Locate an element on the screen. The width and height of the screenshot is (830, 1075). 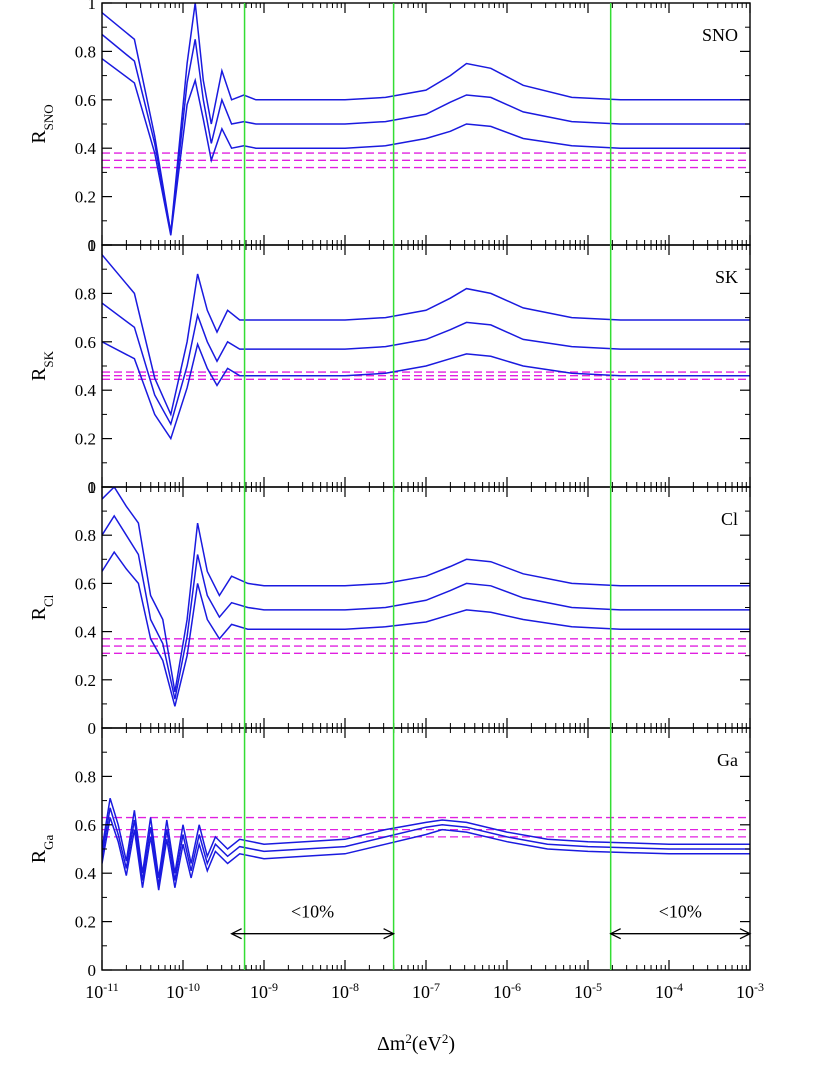
panel-label: Cl is located at coordinates (729, 519).